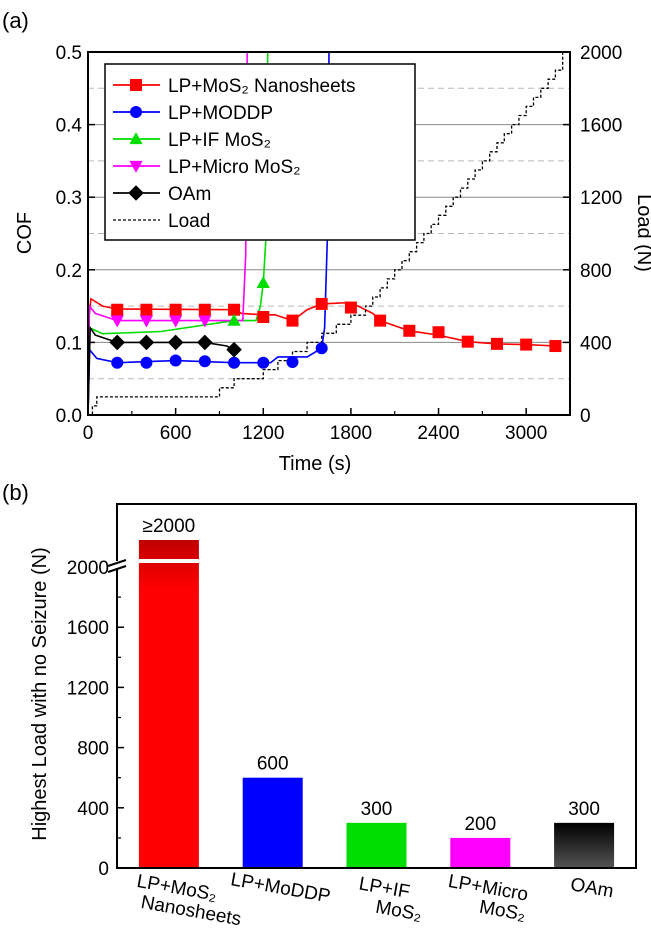 This screenshot has width=651, height=934. Describe the element at coordinates (69, 198) in the screenshot. I see `y-tick-label: 0.3` at that location.